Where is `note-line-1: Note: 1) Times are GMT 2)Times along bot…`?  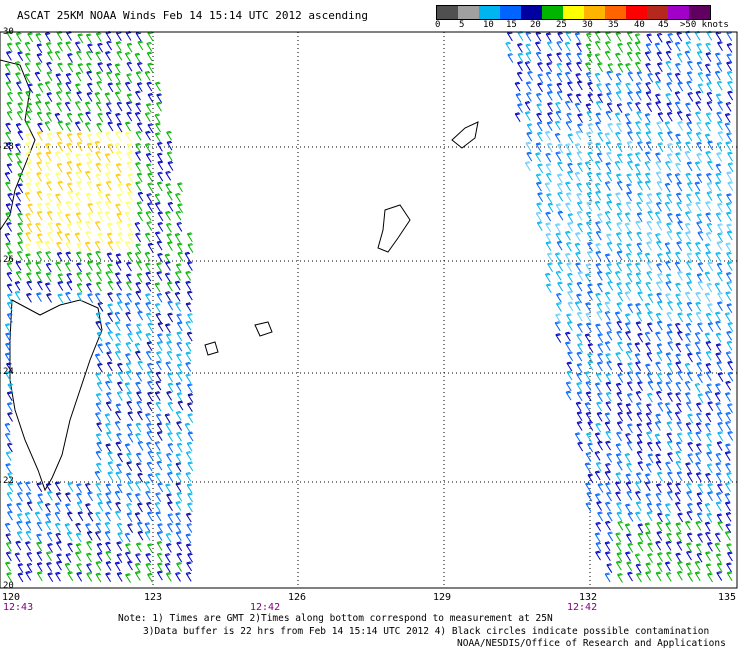 note-line-1: Note: 1) Times are GMT 2)Times along bot… is located at coordinates (335, 618).